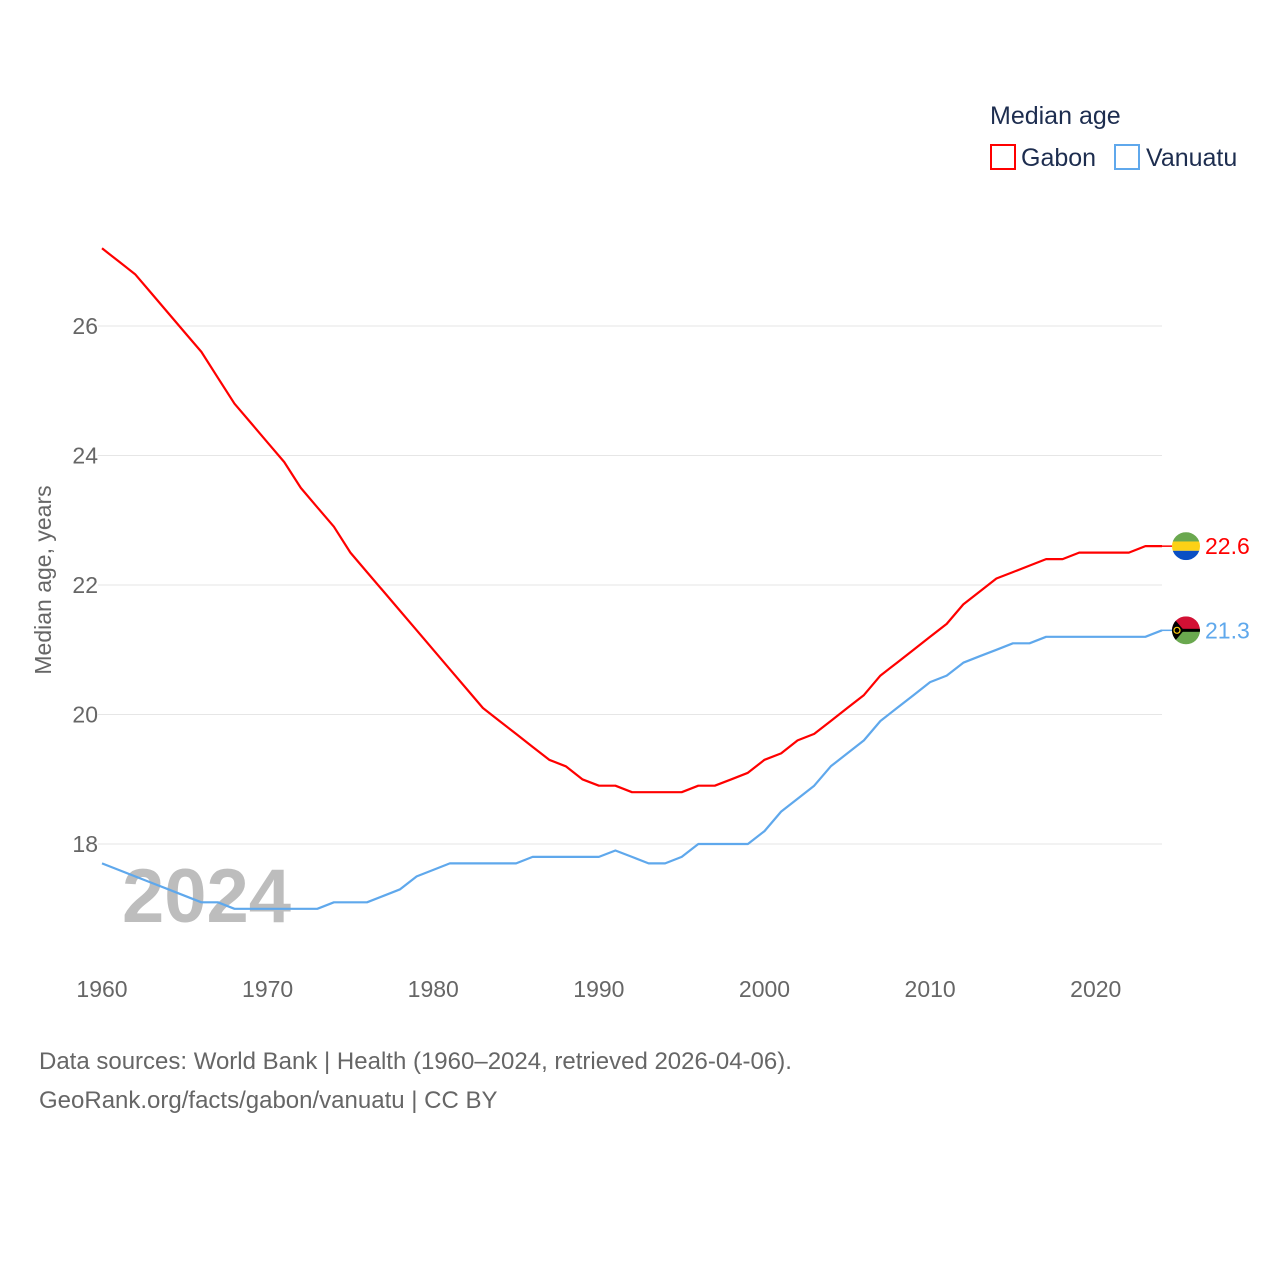  What do you see at coordinates (764, 989) in the screenshot?
I see `x-tick-label: 2000` at bounding box center [764, 989].